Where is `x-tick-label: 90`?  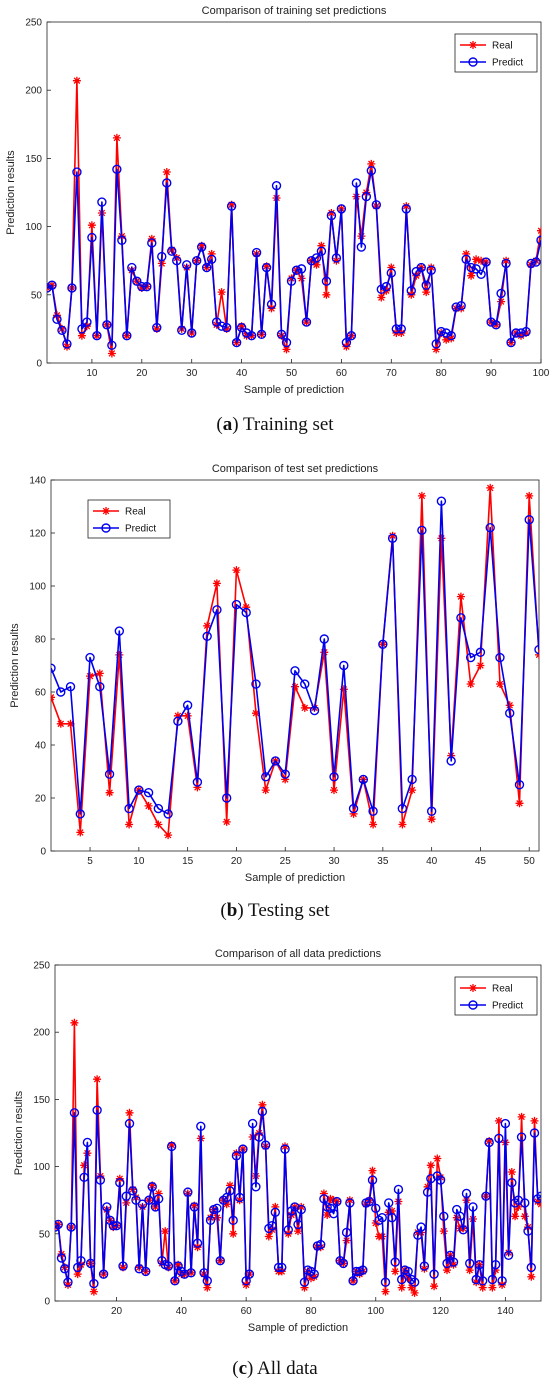 x-tick-label: 90 is located at coordinates (492, 373).